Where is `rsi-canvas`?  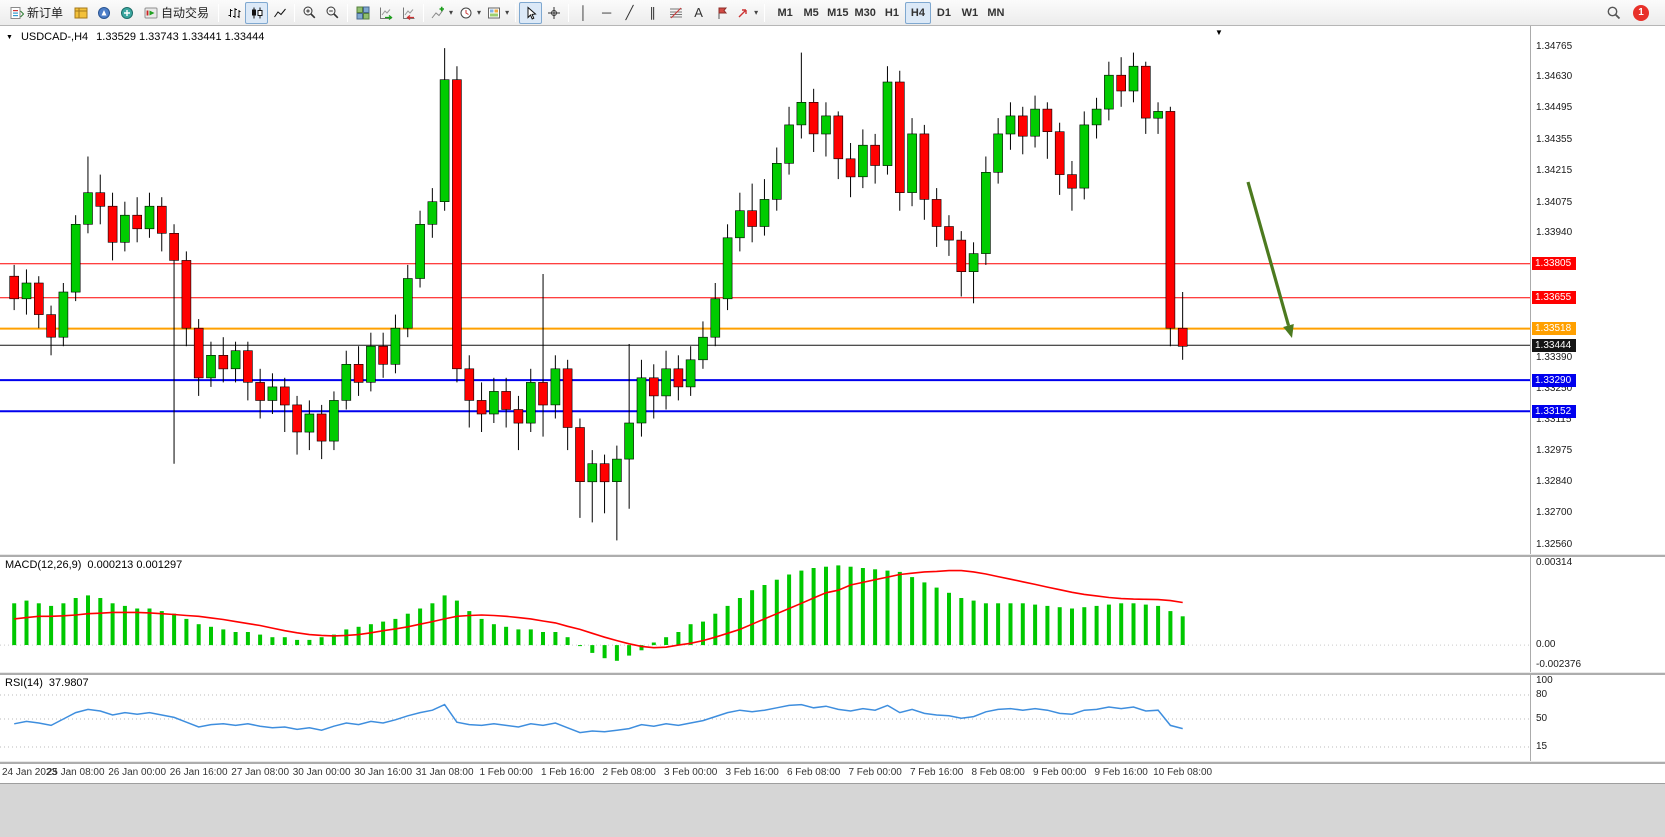
rsi-canvas is located at coordinates (765, 718).